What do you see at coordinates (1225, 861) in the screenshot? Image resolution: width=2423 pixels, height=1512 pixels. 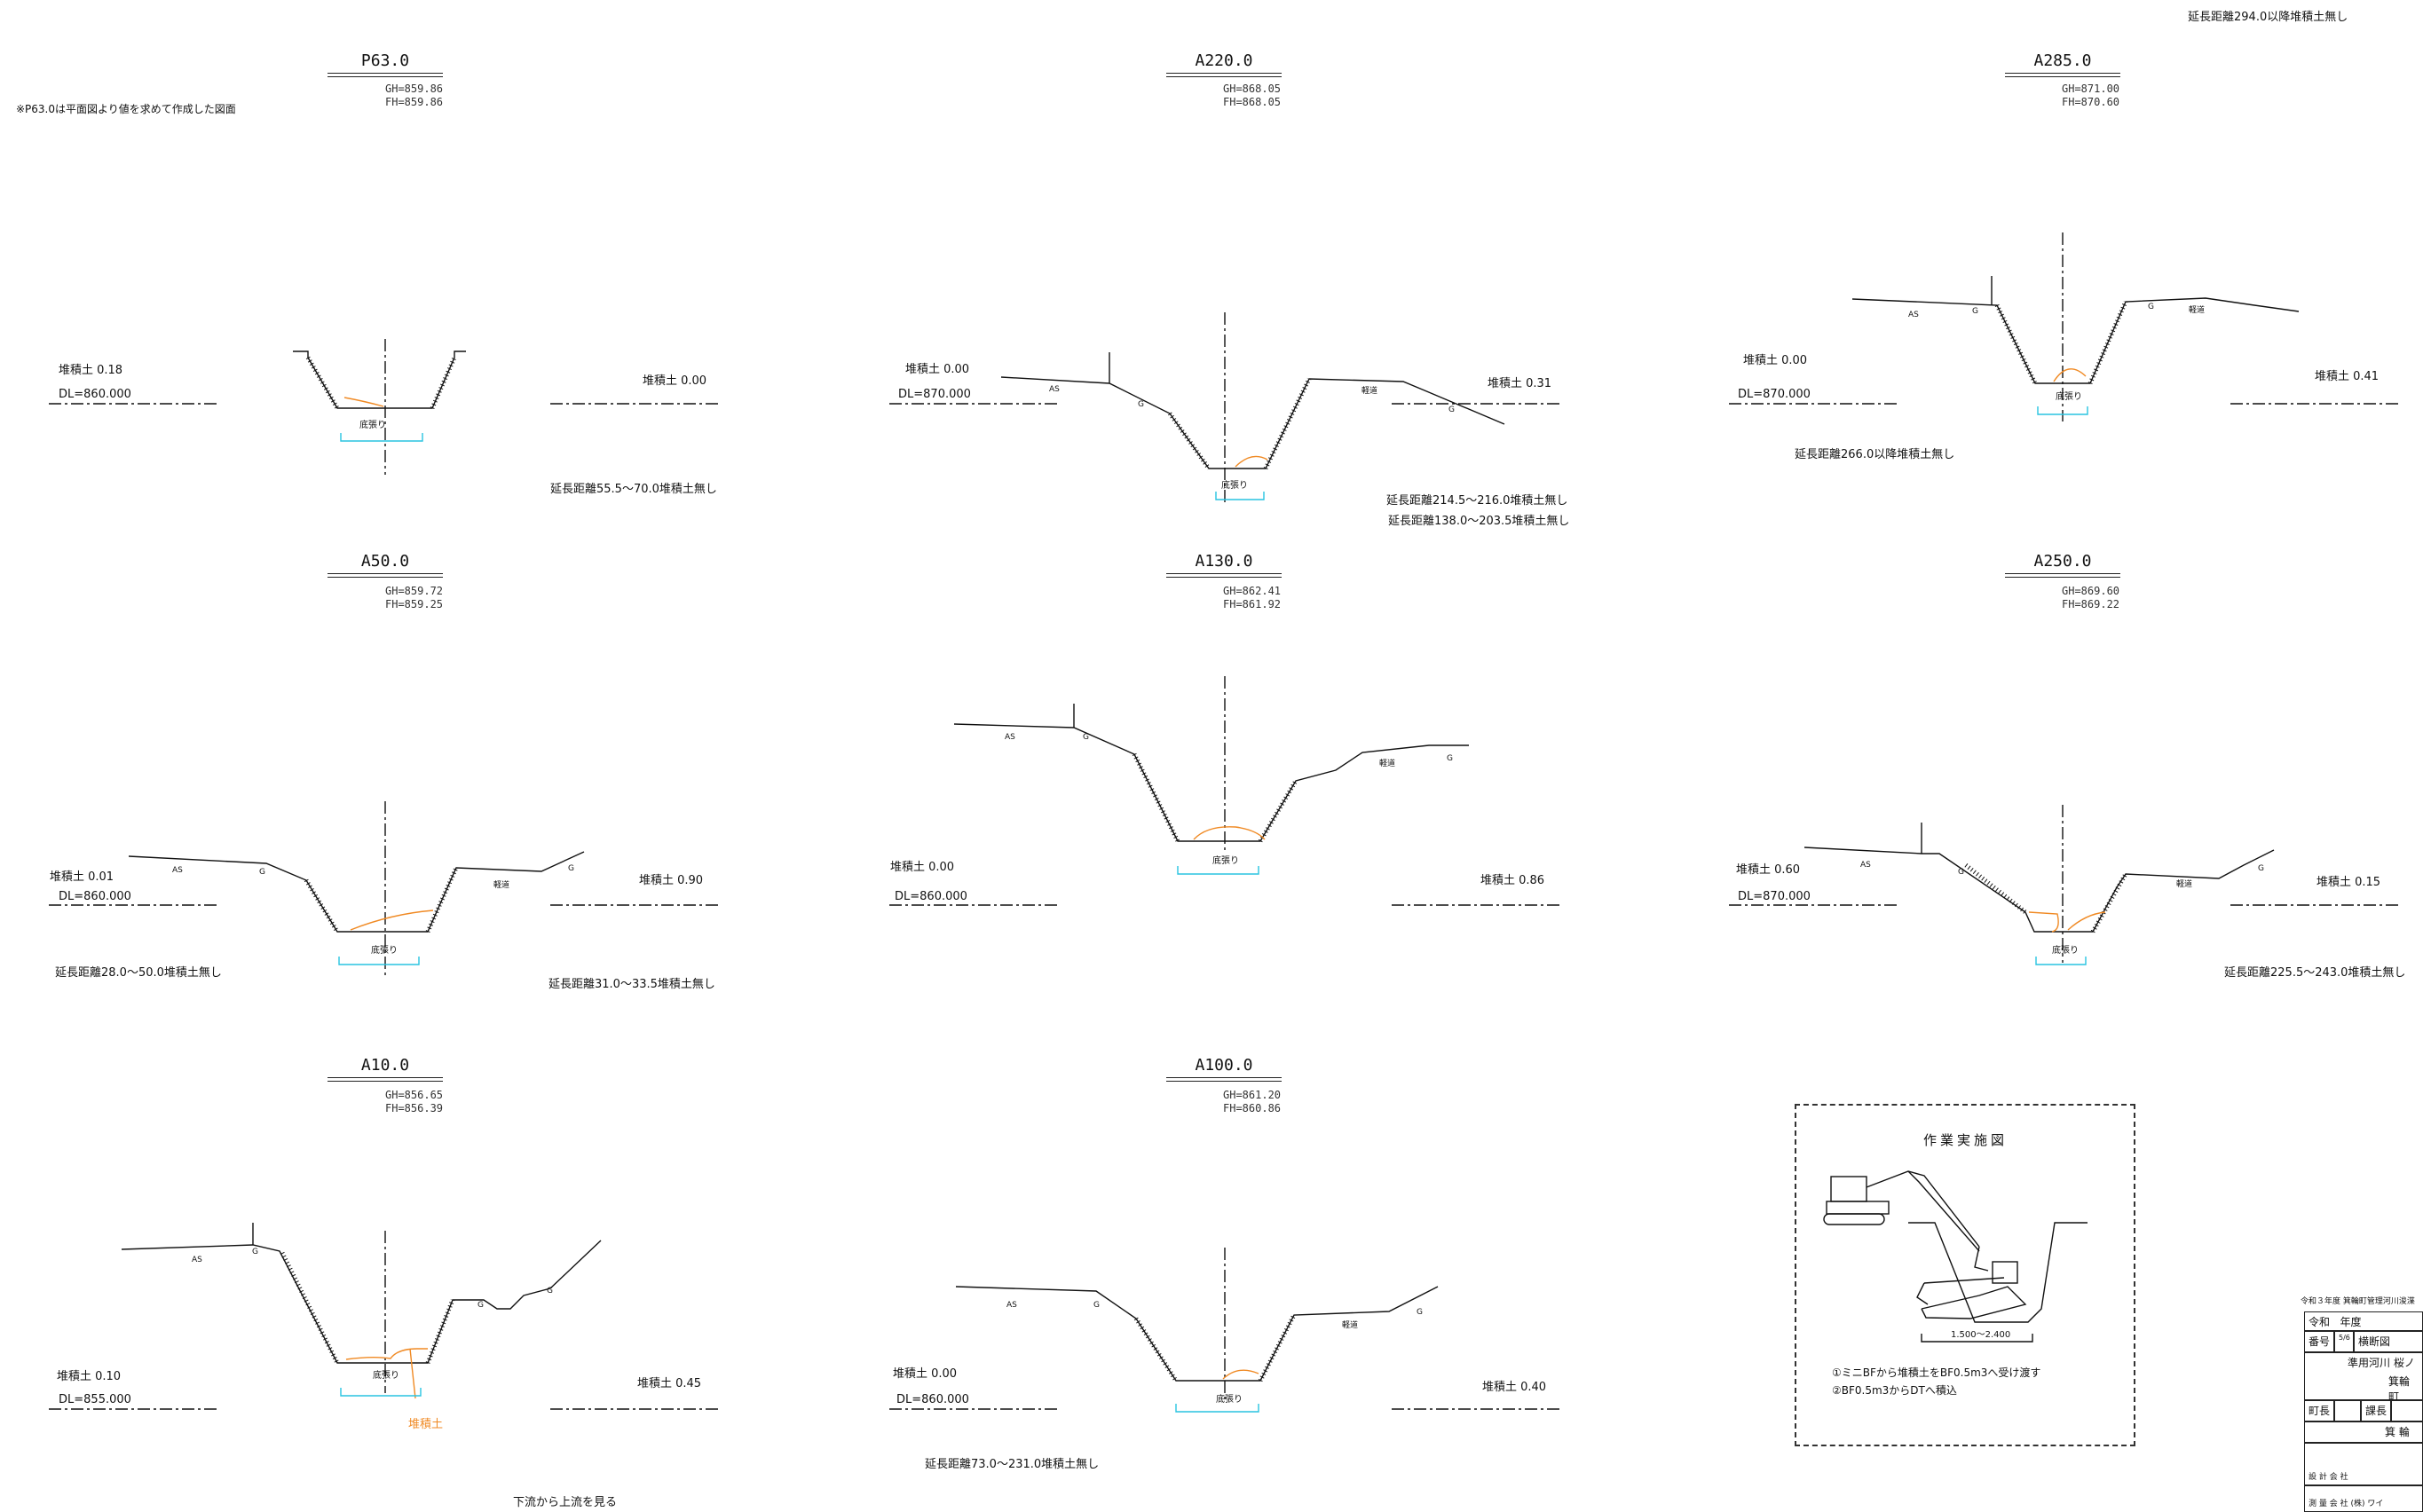 I see `bottom-label-a130: 底張り` at bounding box center [1225, 861].